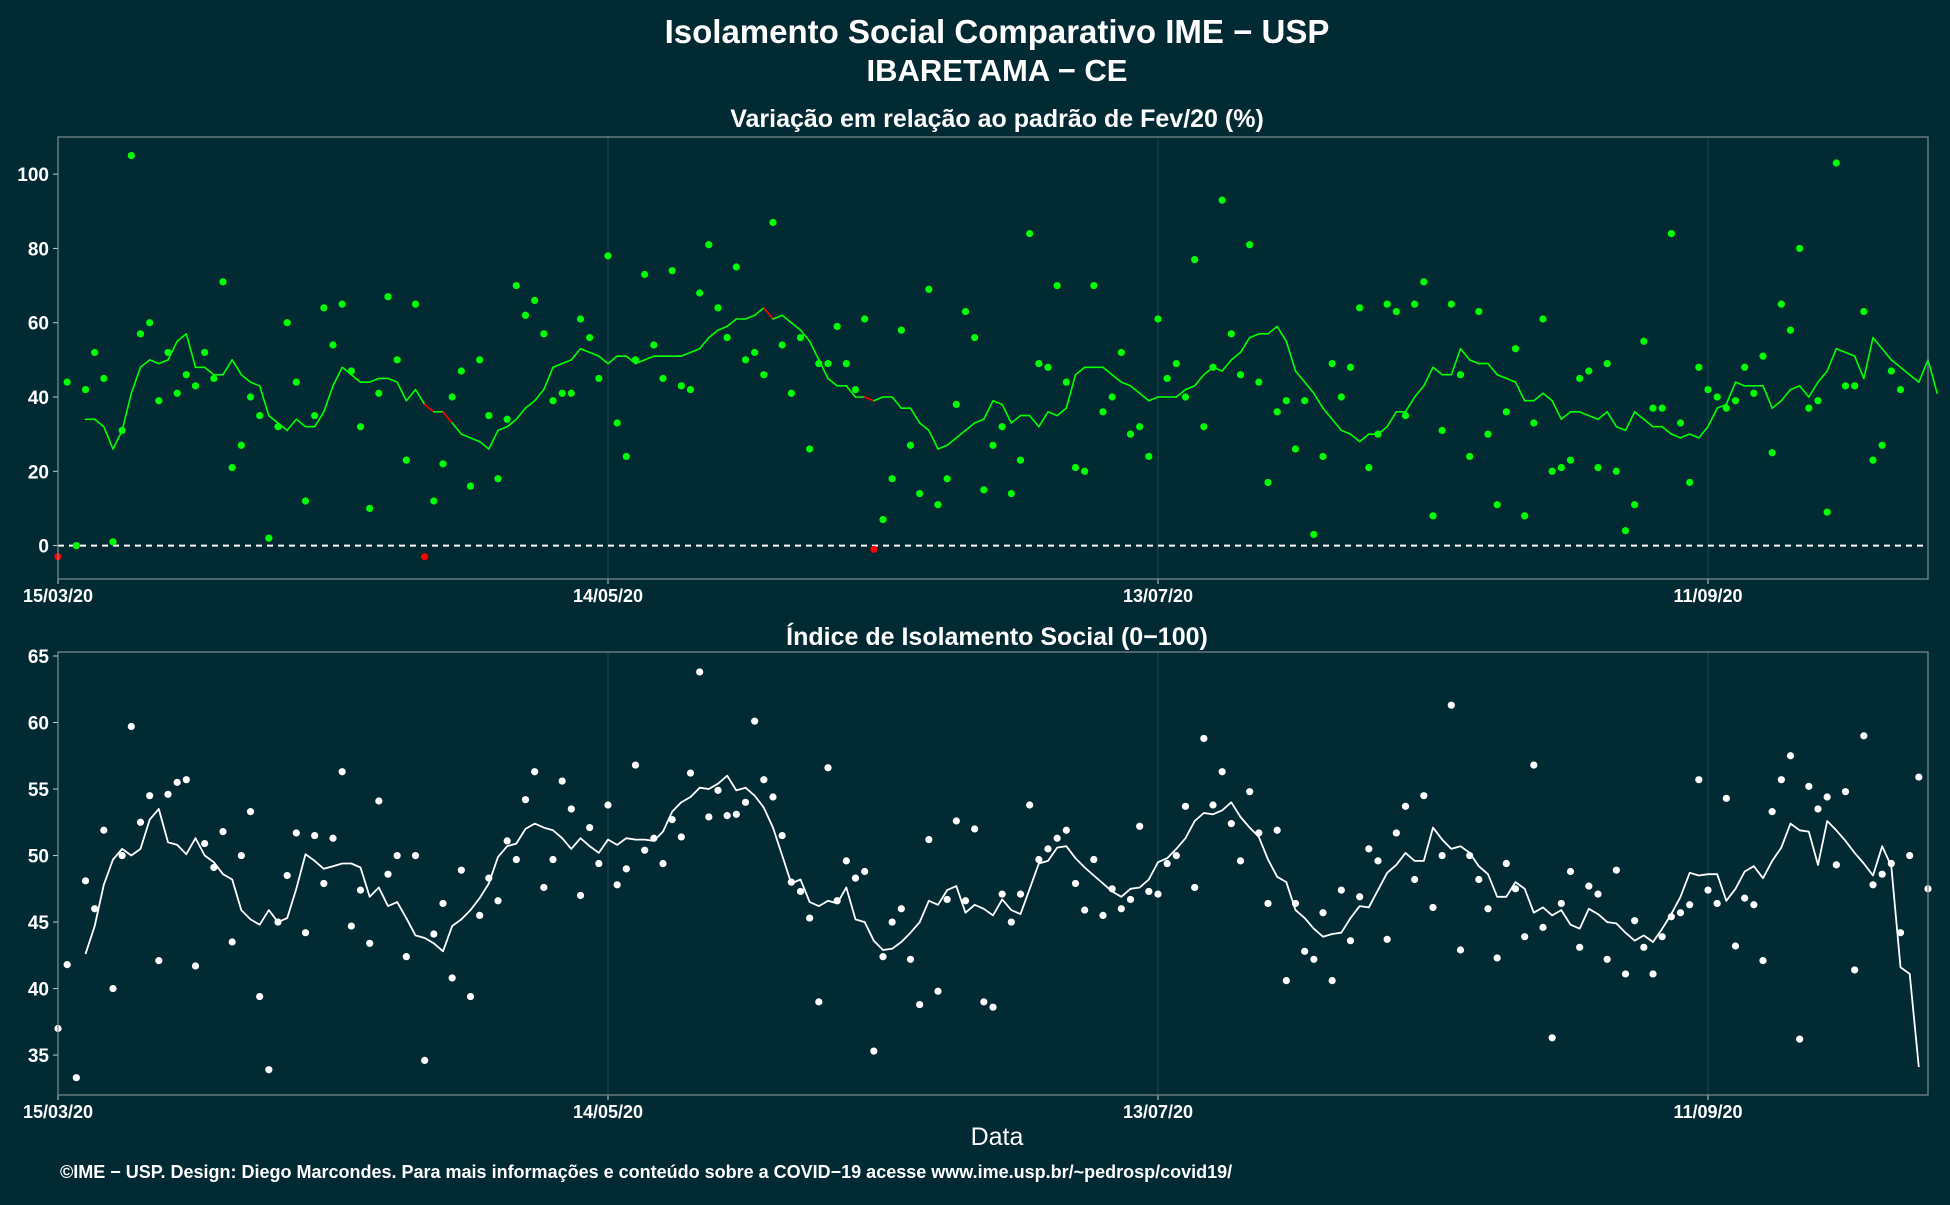  What do you see at coordinates (38, 724) in the screenshot?
I see `panel-2-y-tick-label: 60` at bounding box center [38, 724].